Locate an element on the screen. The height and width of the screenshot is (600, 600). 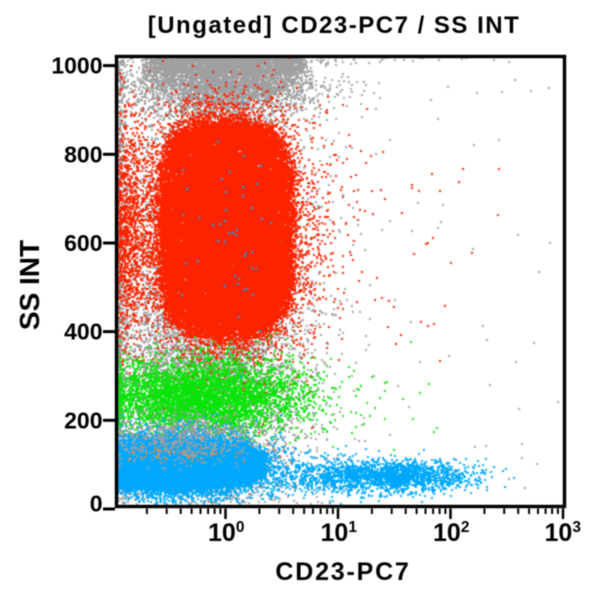
svg-text: 103 is located at coordinates (563, 533).